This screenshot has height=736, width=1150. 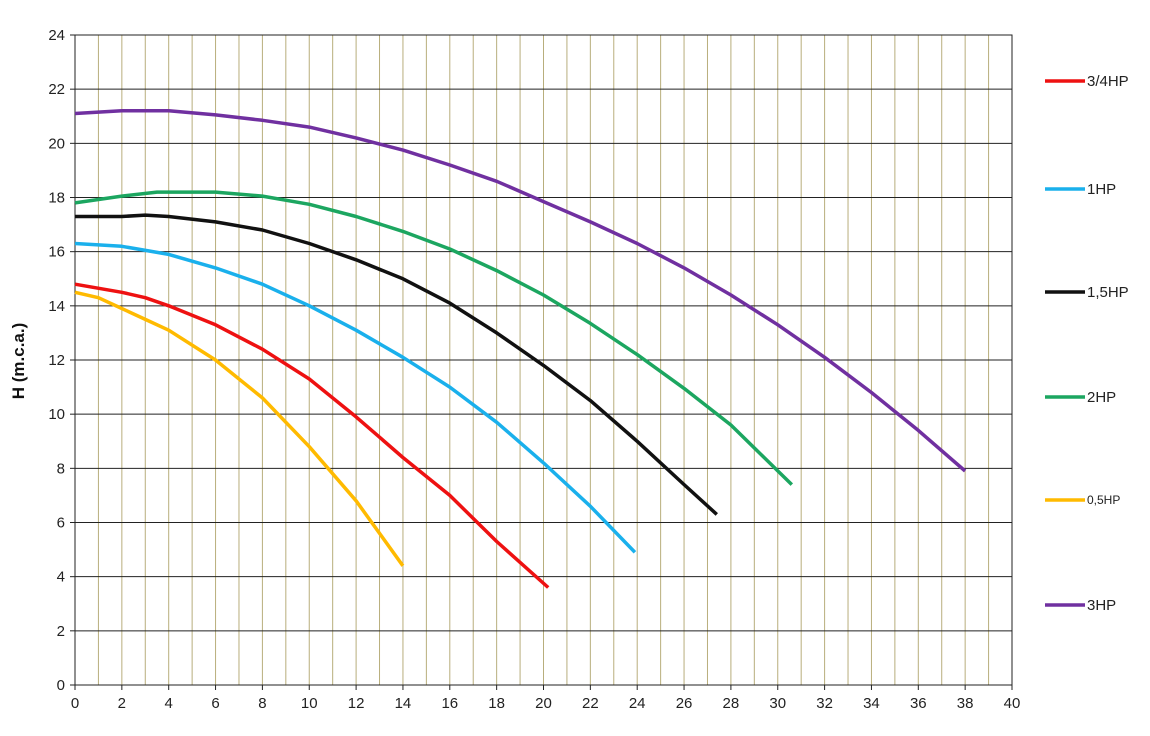 I want to click on legend-label: 1HP, so click(x=1101, y=189).